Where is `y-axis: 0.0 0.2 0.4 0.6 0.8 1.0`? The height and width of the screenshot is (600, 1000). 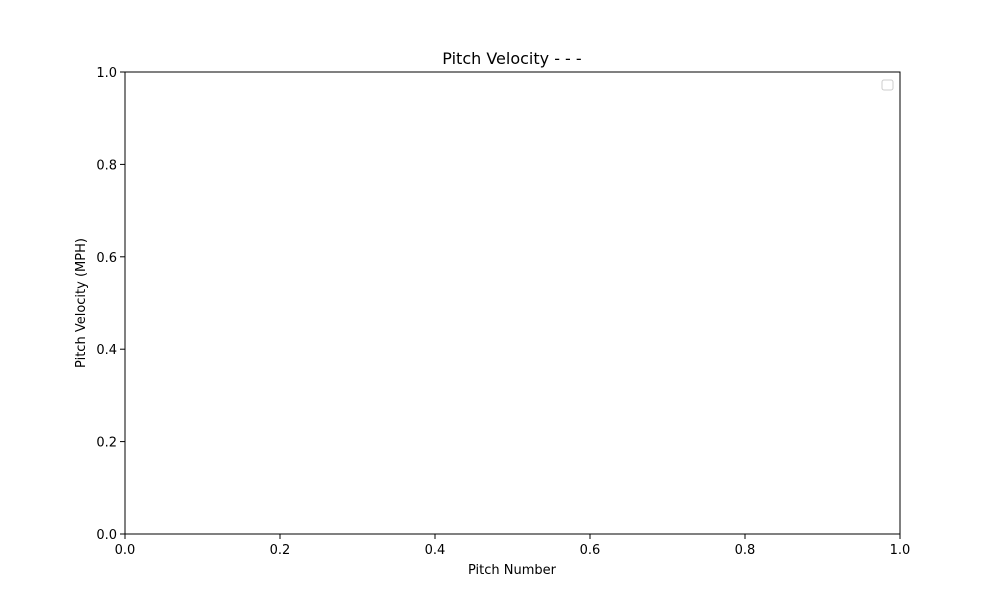
y-axis: 0.0 0.2 0.4 0.6 0.8 1.0 is located at coordinates (110, 304).